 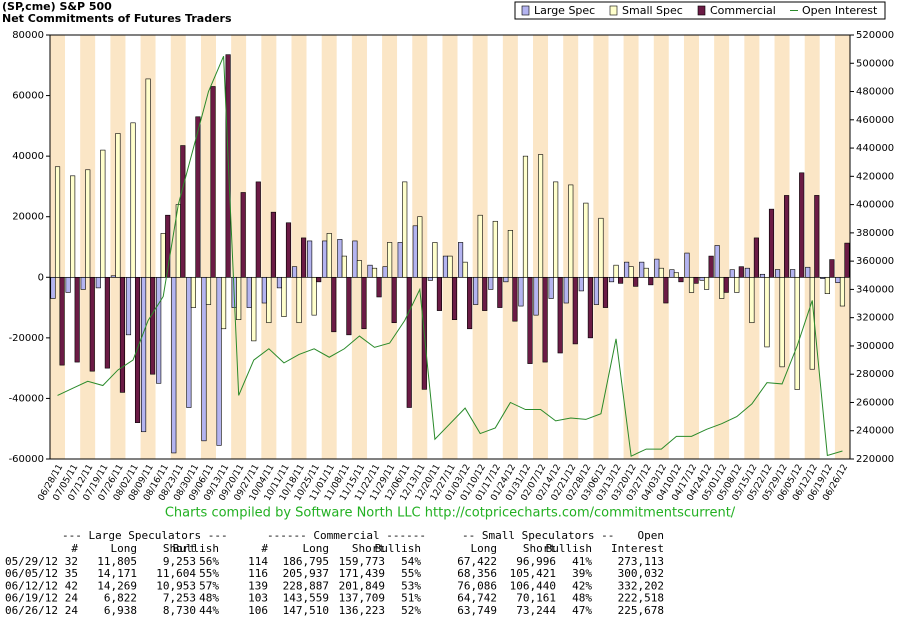 What do you see at coordinates (477, 610) in the screenshot?
I see `table-cell: 63,749` at bounding box center [477, 610].